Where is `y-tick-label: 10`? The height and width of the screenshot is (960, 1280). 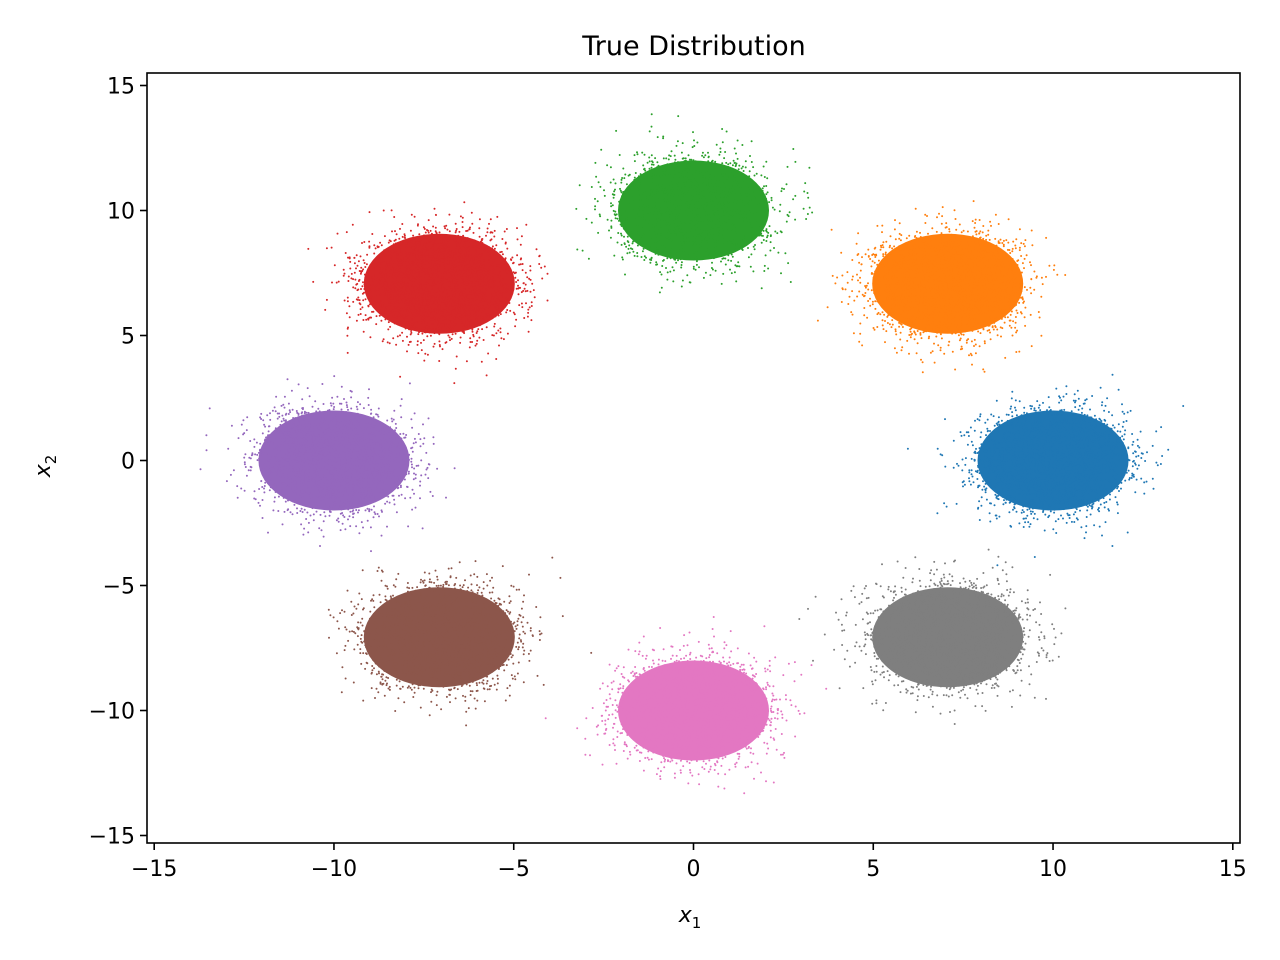
y-tick-label: 10 is located at coordinates (121, 212).